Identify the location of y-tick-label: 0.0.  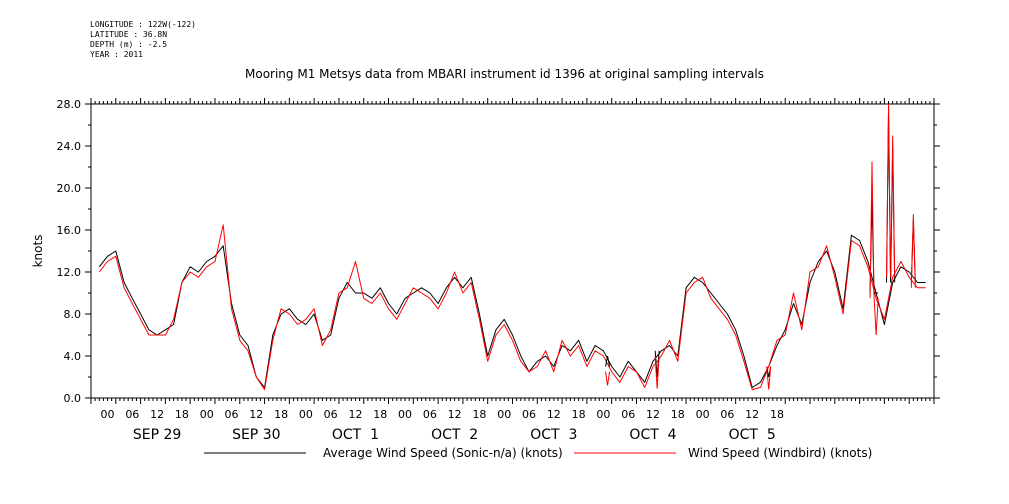
(73, 398).